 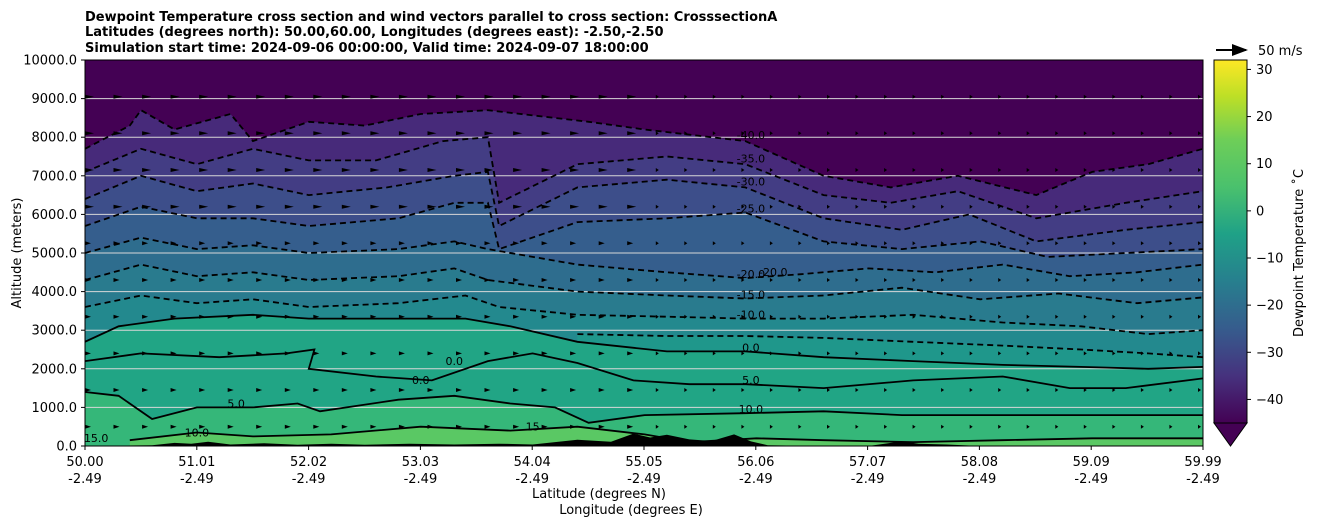 I want to click on y-tick-label: 9000.0, so click(x=55, y=99).